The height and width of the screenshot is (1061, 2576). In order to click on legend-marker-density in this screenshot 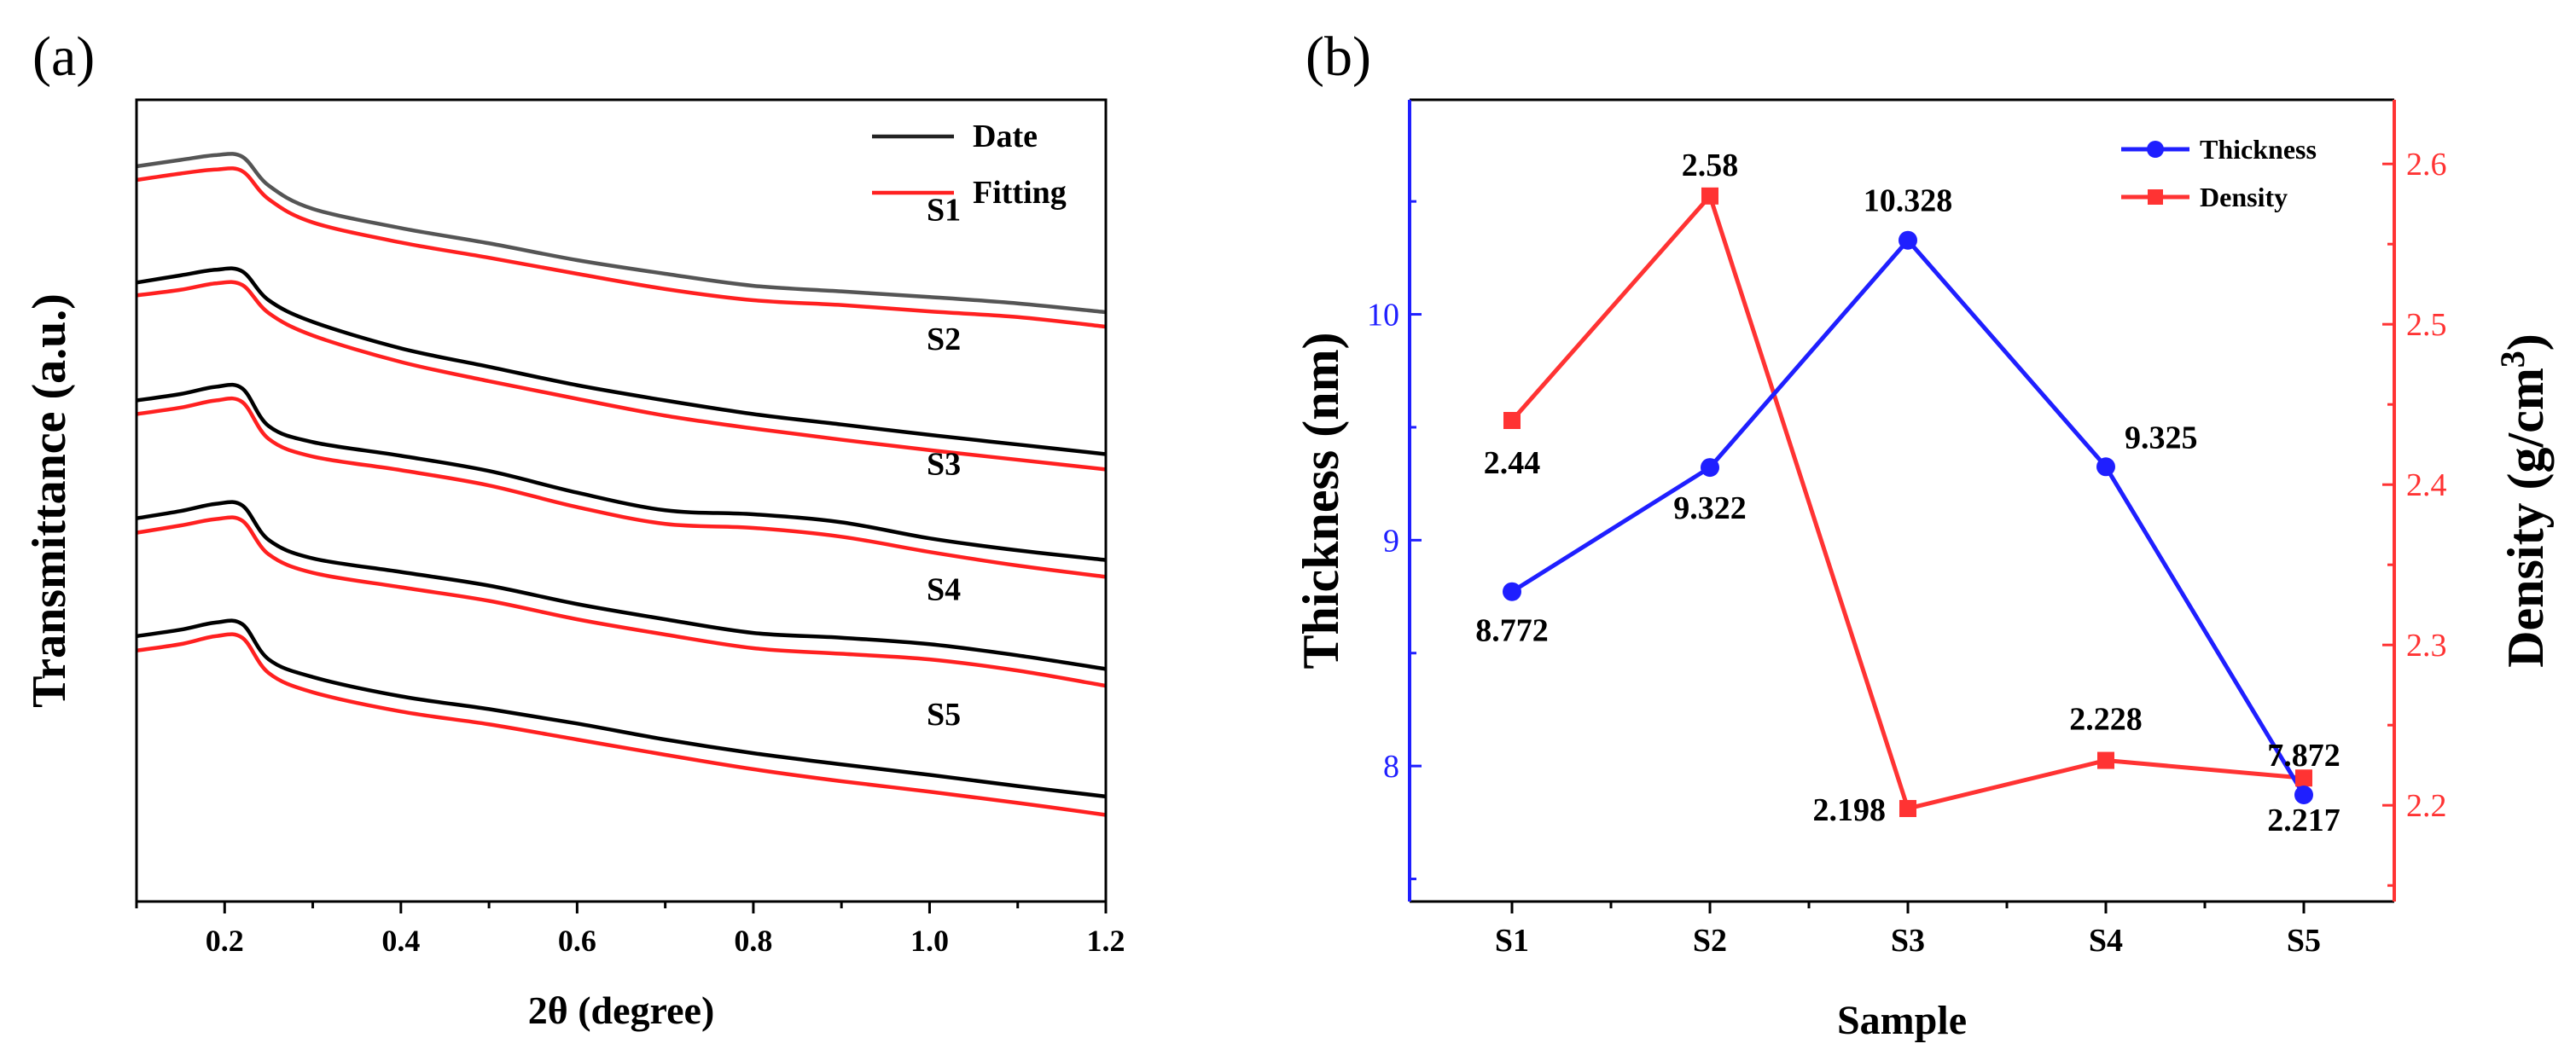, I will do `click(2155, 197)`.